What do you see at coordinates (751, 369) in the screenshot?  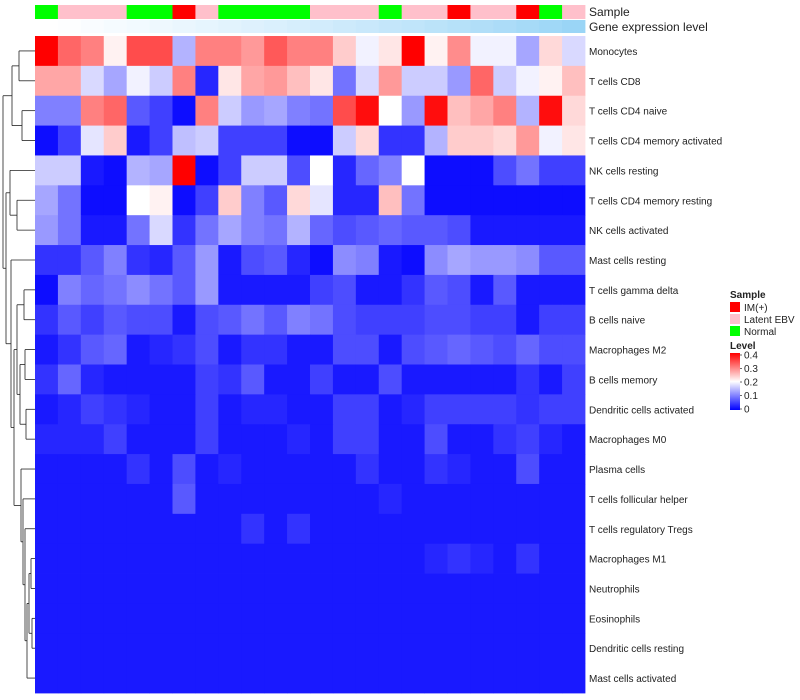 I see `legend-tick-label: 0.3` at bounding box center [751, 369].